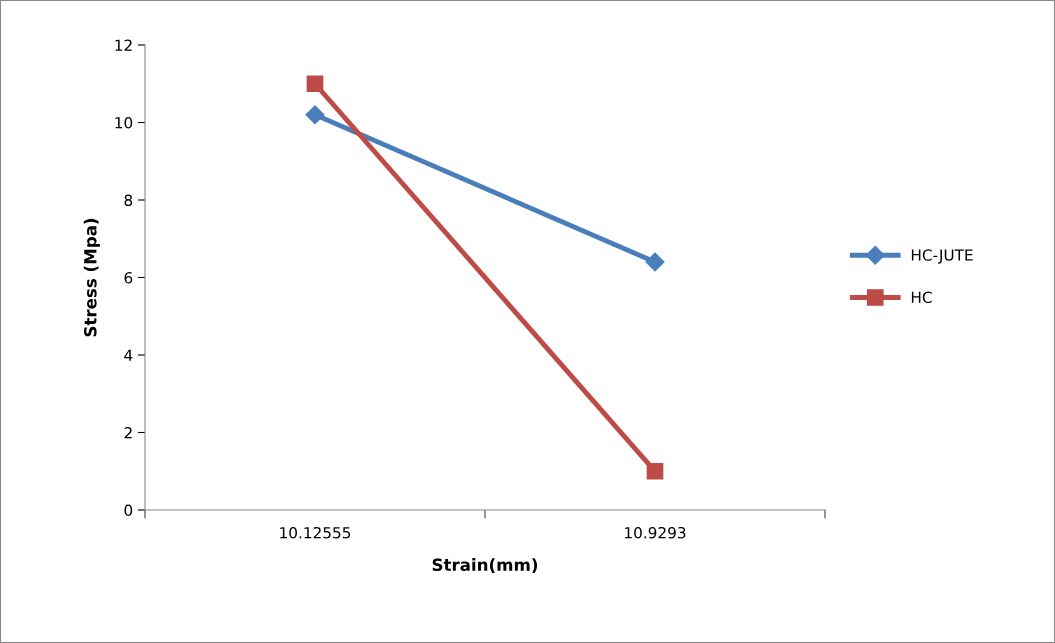 The height and width of the screenshot is (643, 1055). Describe the element at coordinates (128, 355) in the screenshot. I see `y-tick-label: 4` at that location.